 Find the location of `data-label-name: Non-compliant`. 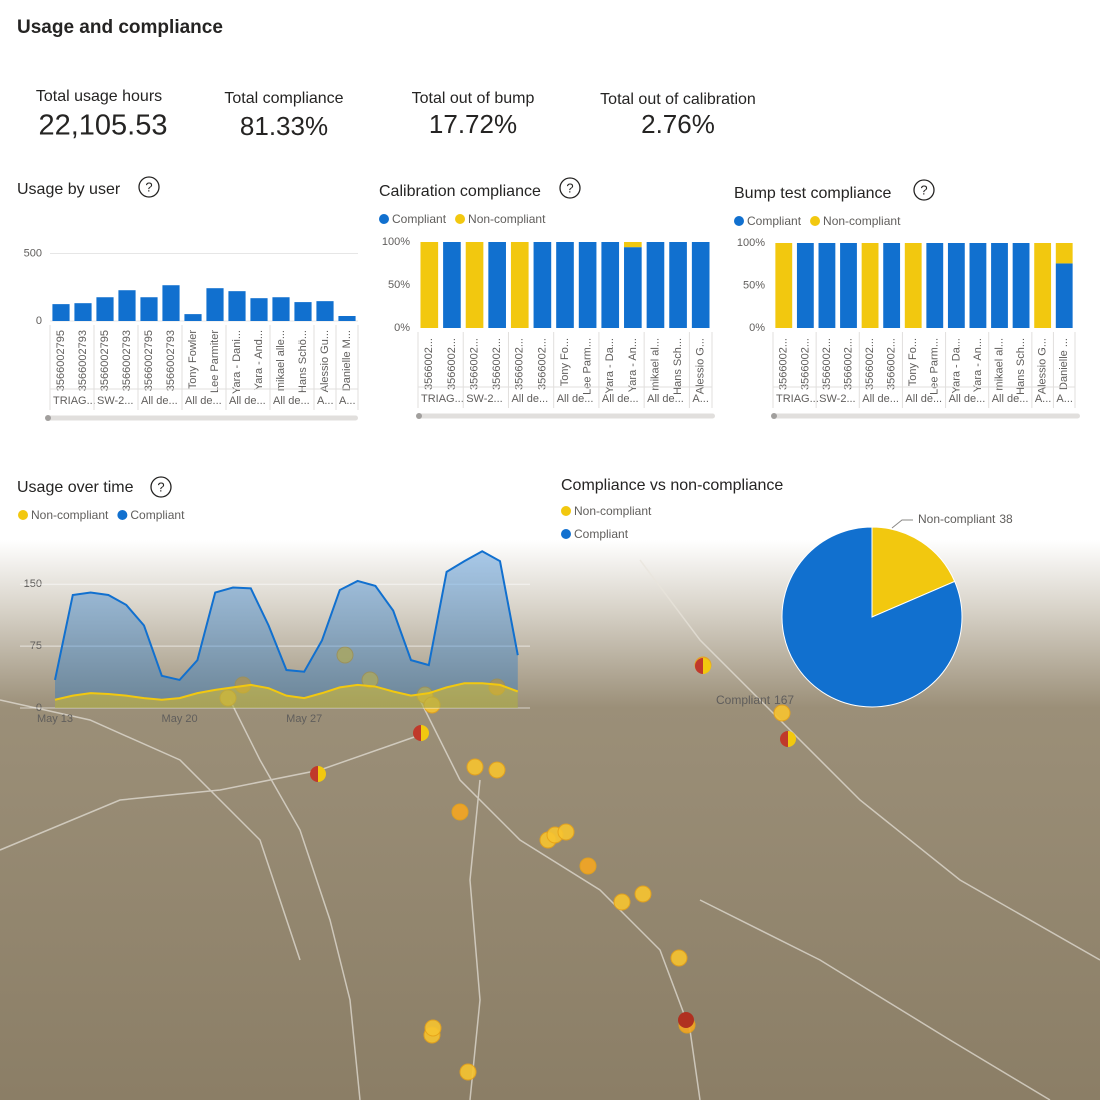

data-label-name: Non-compliant is located at coordinates (957, 519).